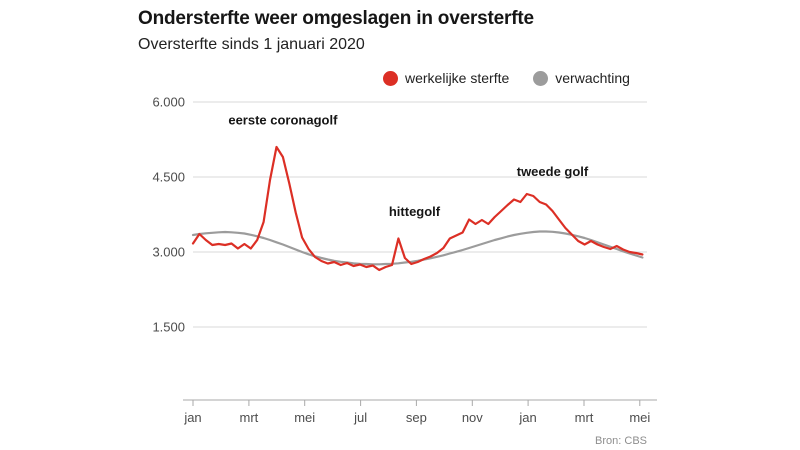 The width and height of the screenshot is (800, 450). What do you see at coordinates (390, 78) in the screenshot?
I see `legend-dot-actual-icon` at bounding box center [390, 78].